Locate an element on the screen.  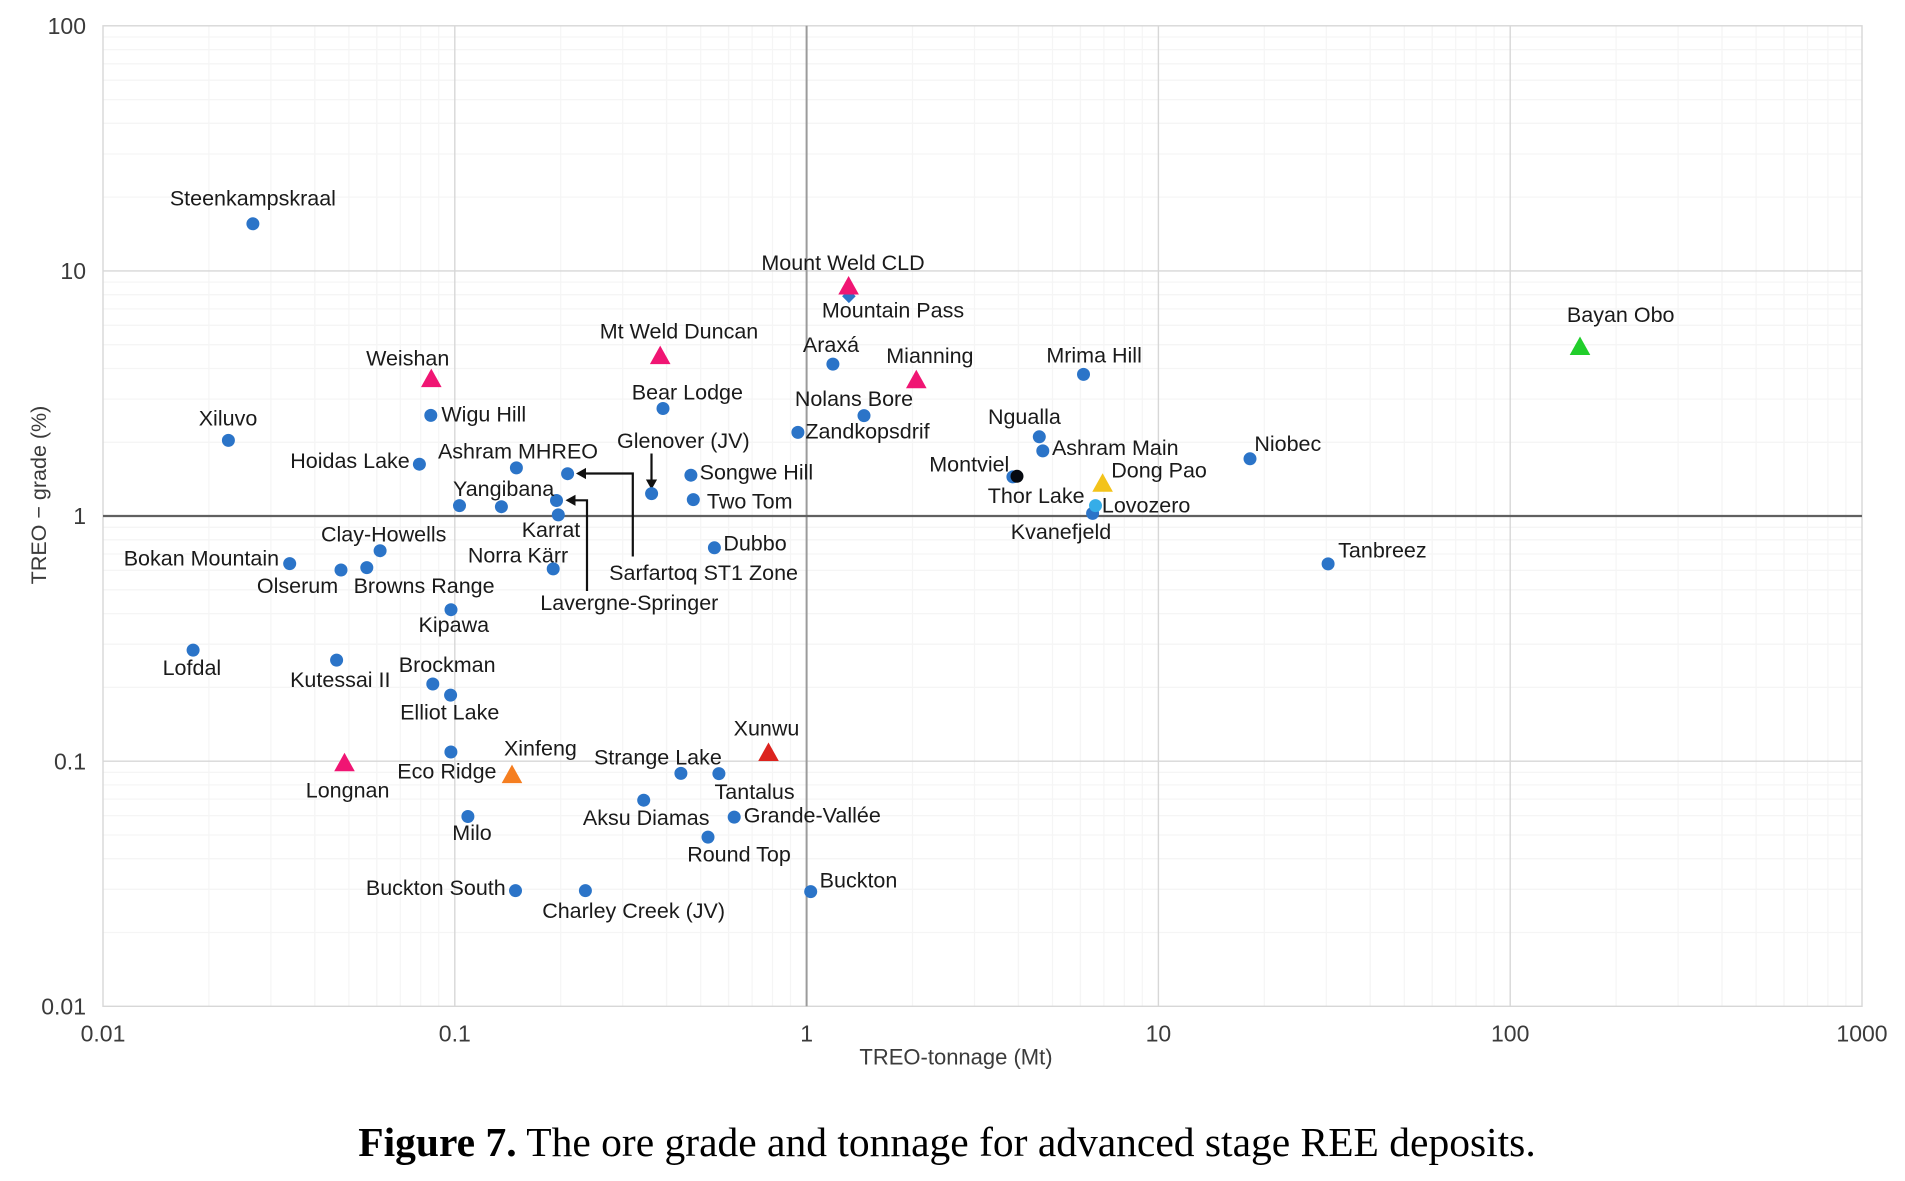
svg-text: Kutessai II is located at coordinates (340, 680).